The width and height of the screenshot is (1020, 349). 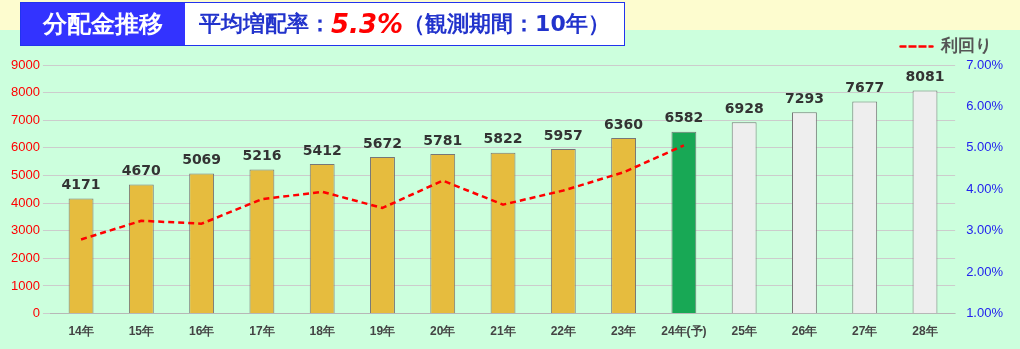 What do you see at coordinates (25, 230) in the screenshot?
I see `y-tick-label: 3000` at bounding box center [25, 230].